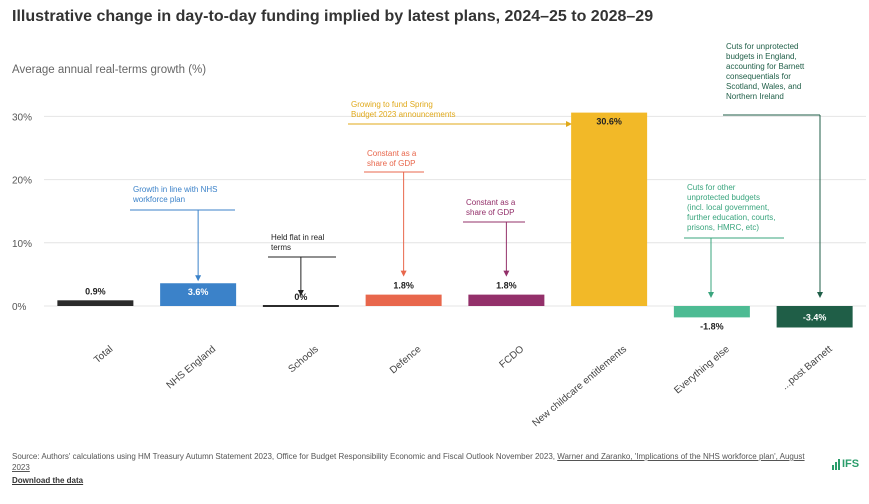  Describe the element at coordinates (731, 217) in the screenshot. I see `annotation-everything-else: further education, courts,` at that location.